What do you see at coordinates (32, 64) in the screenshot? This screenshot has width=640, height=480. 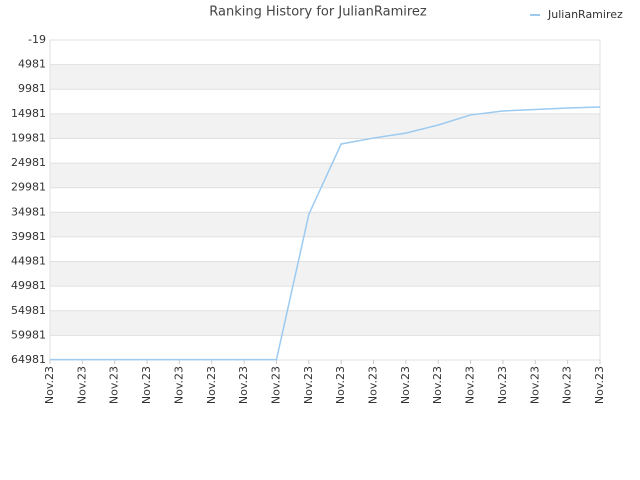 I see `y-tick-label: 4981` at bounding box center [32, 64].